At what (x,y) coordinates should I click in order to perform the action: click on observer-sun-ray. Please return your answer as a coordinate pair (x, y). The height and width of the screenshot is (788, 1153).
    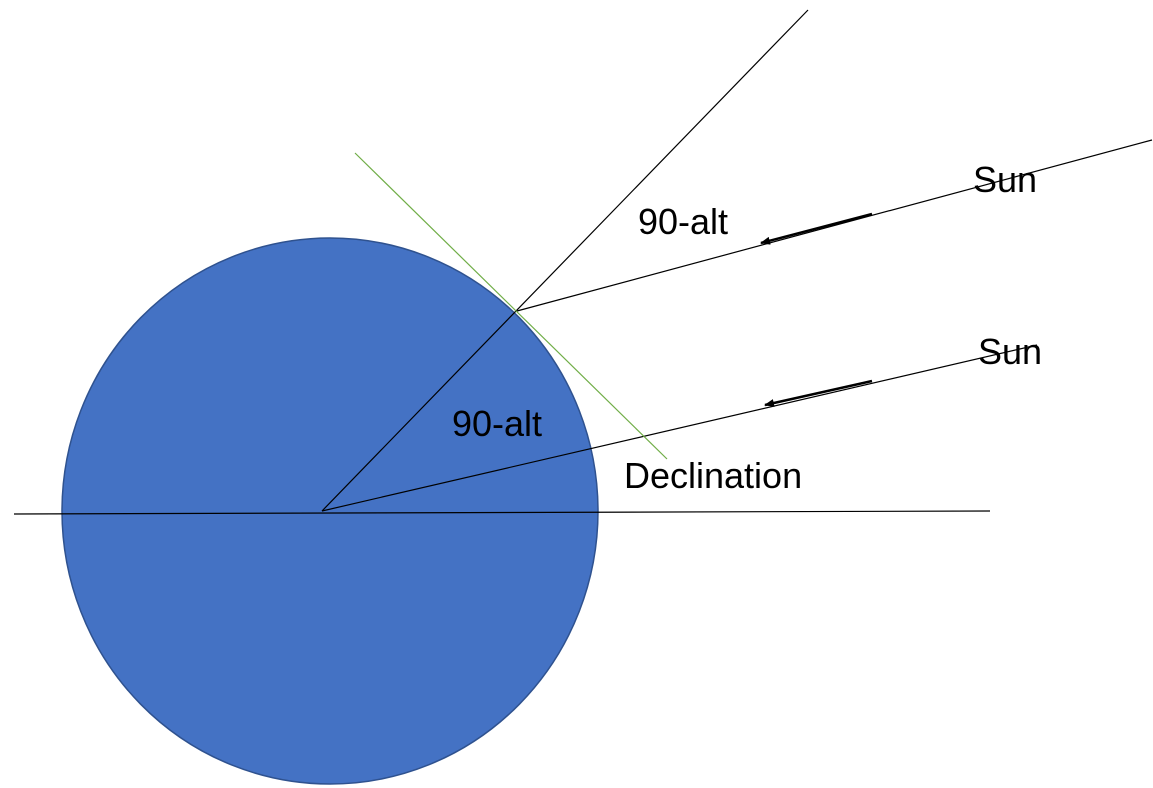
    Looking at the image, I should click on (834, 225).